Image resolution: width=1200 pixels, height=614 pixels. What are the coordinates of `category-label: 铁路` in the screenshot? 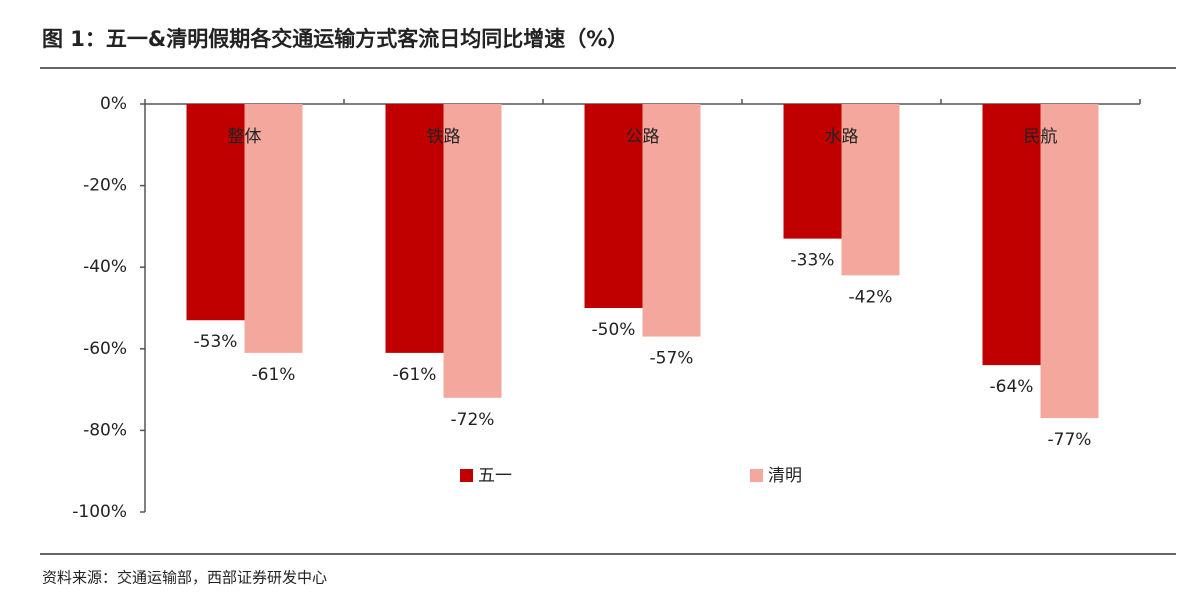 It's located at (444, 137).